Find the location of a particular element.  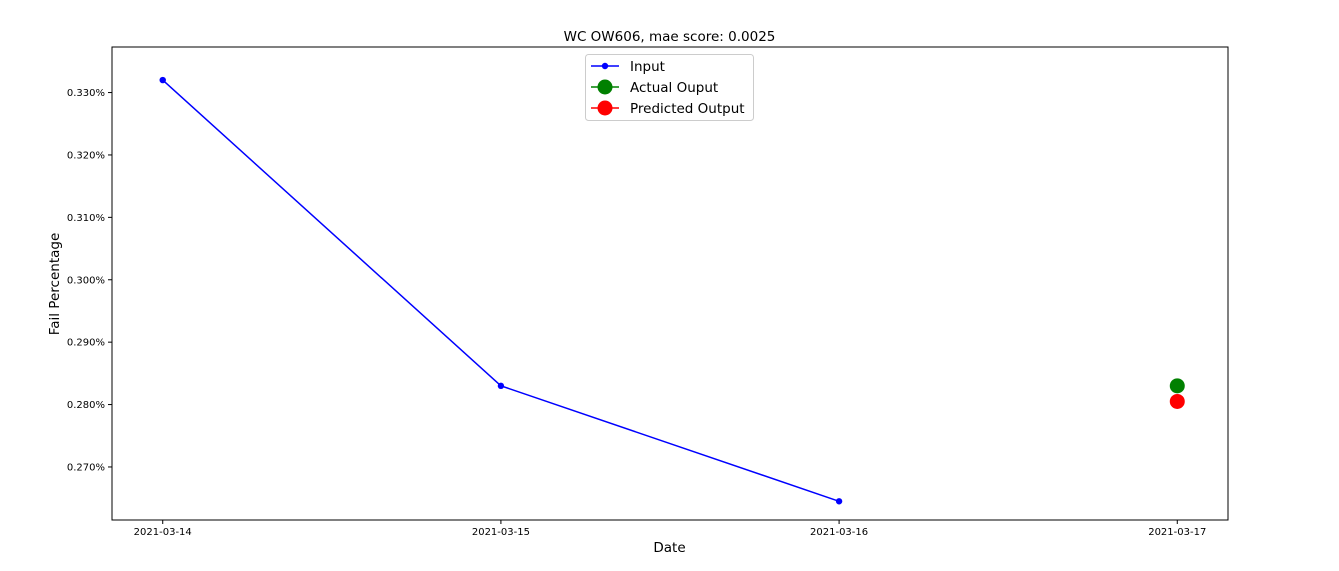

x-tick-label: 2021-03-14 is located at coordinates (163, 532).